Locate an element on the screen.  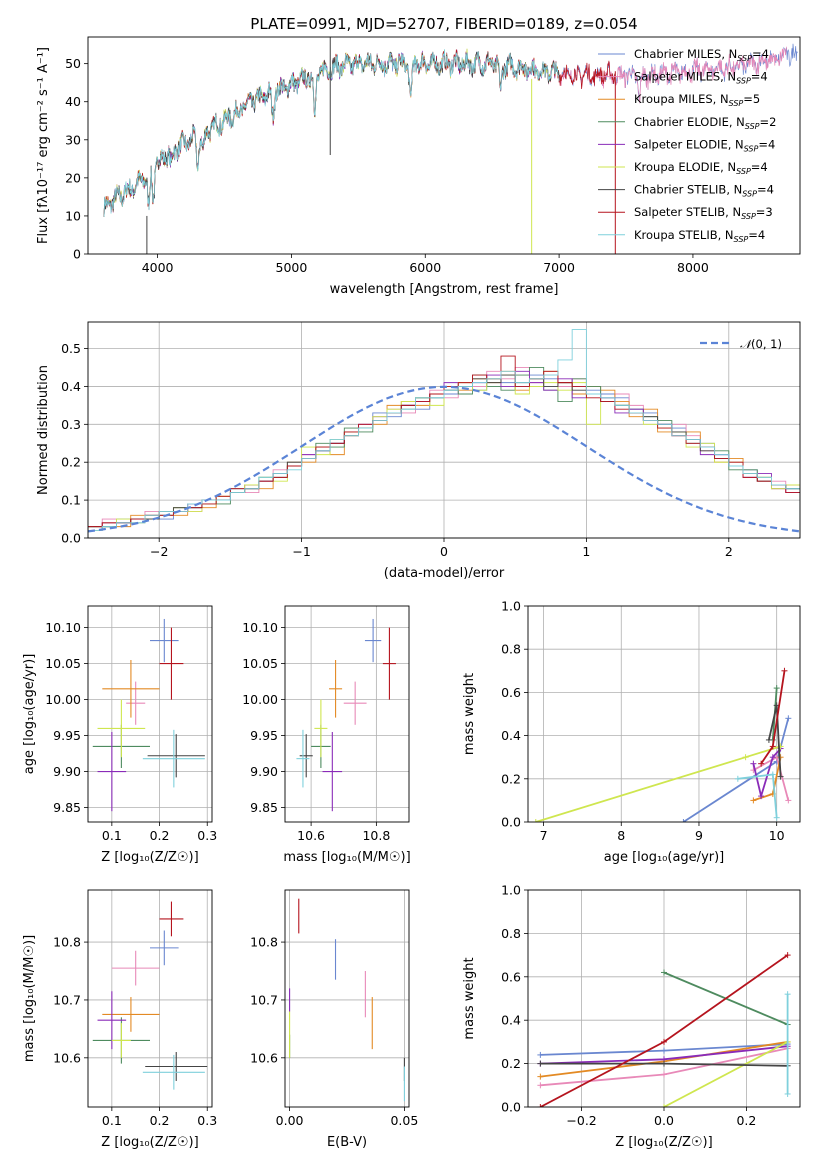
weight-vs-age-panel is located at coordinates (662, 715).